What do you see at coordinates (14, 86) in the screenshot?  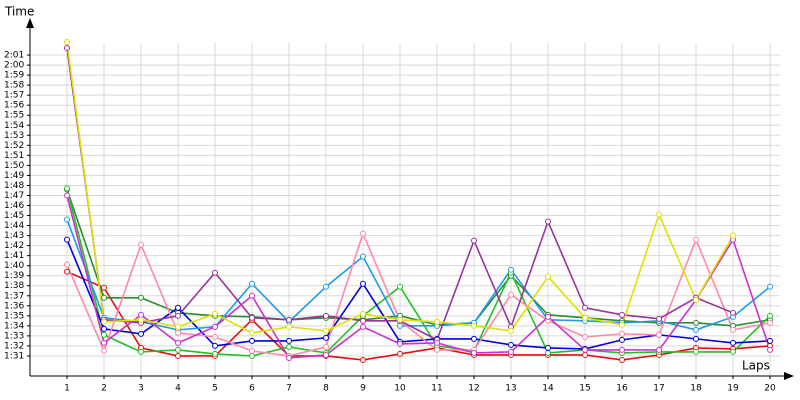 I see `y-tick-label: 1:58` at bounding box center [14, 86].